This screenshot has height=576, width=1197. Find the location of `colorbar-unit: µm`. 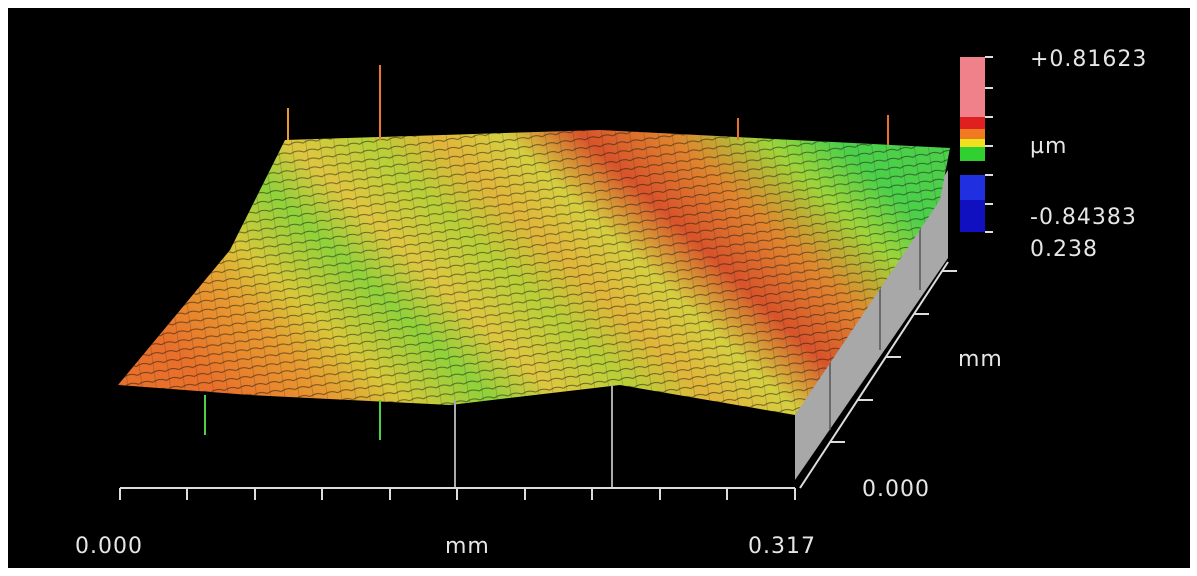

colorbar-unit: µm is located at coordinates (1048, 146).